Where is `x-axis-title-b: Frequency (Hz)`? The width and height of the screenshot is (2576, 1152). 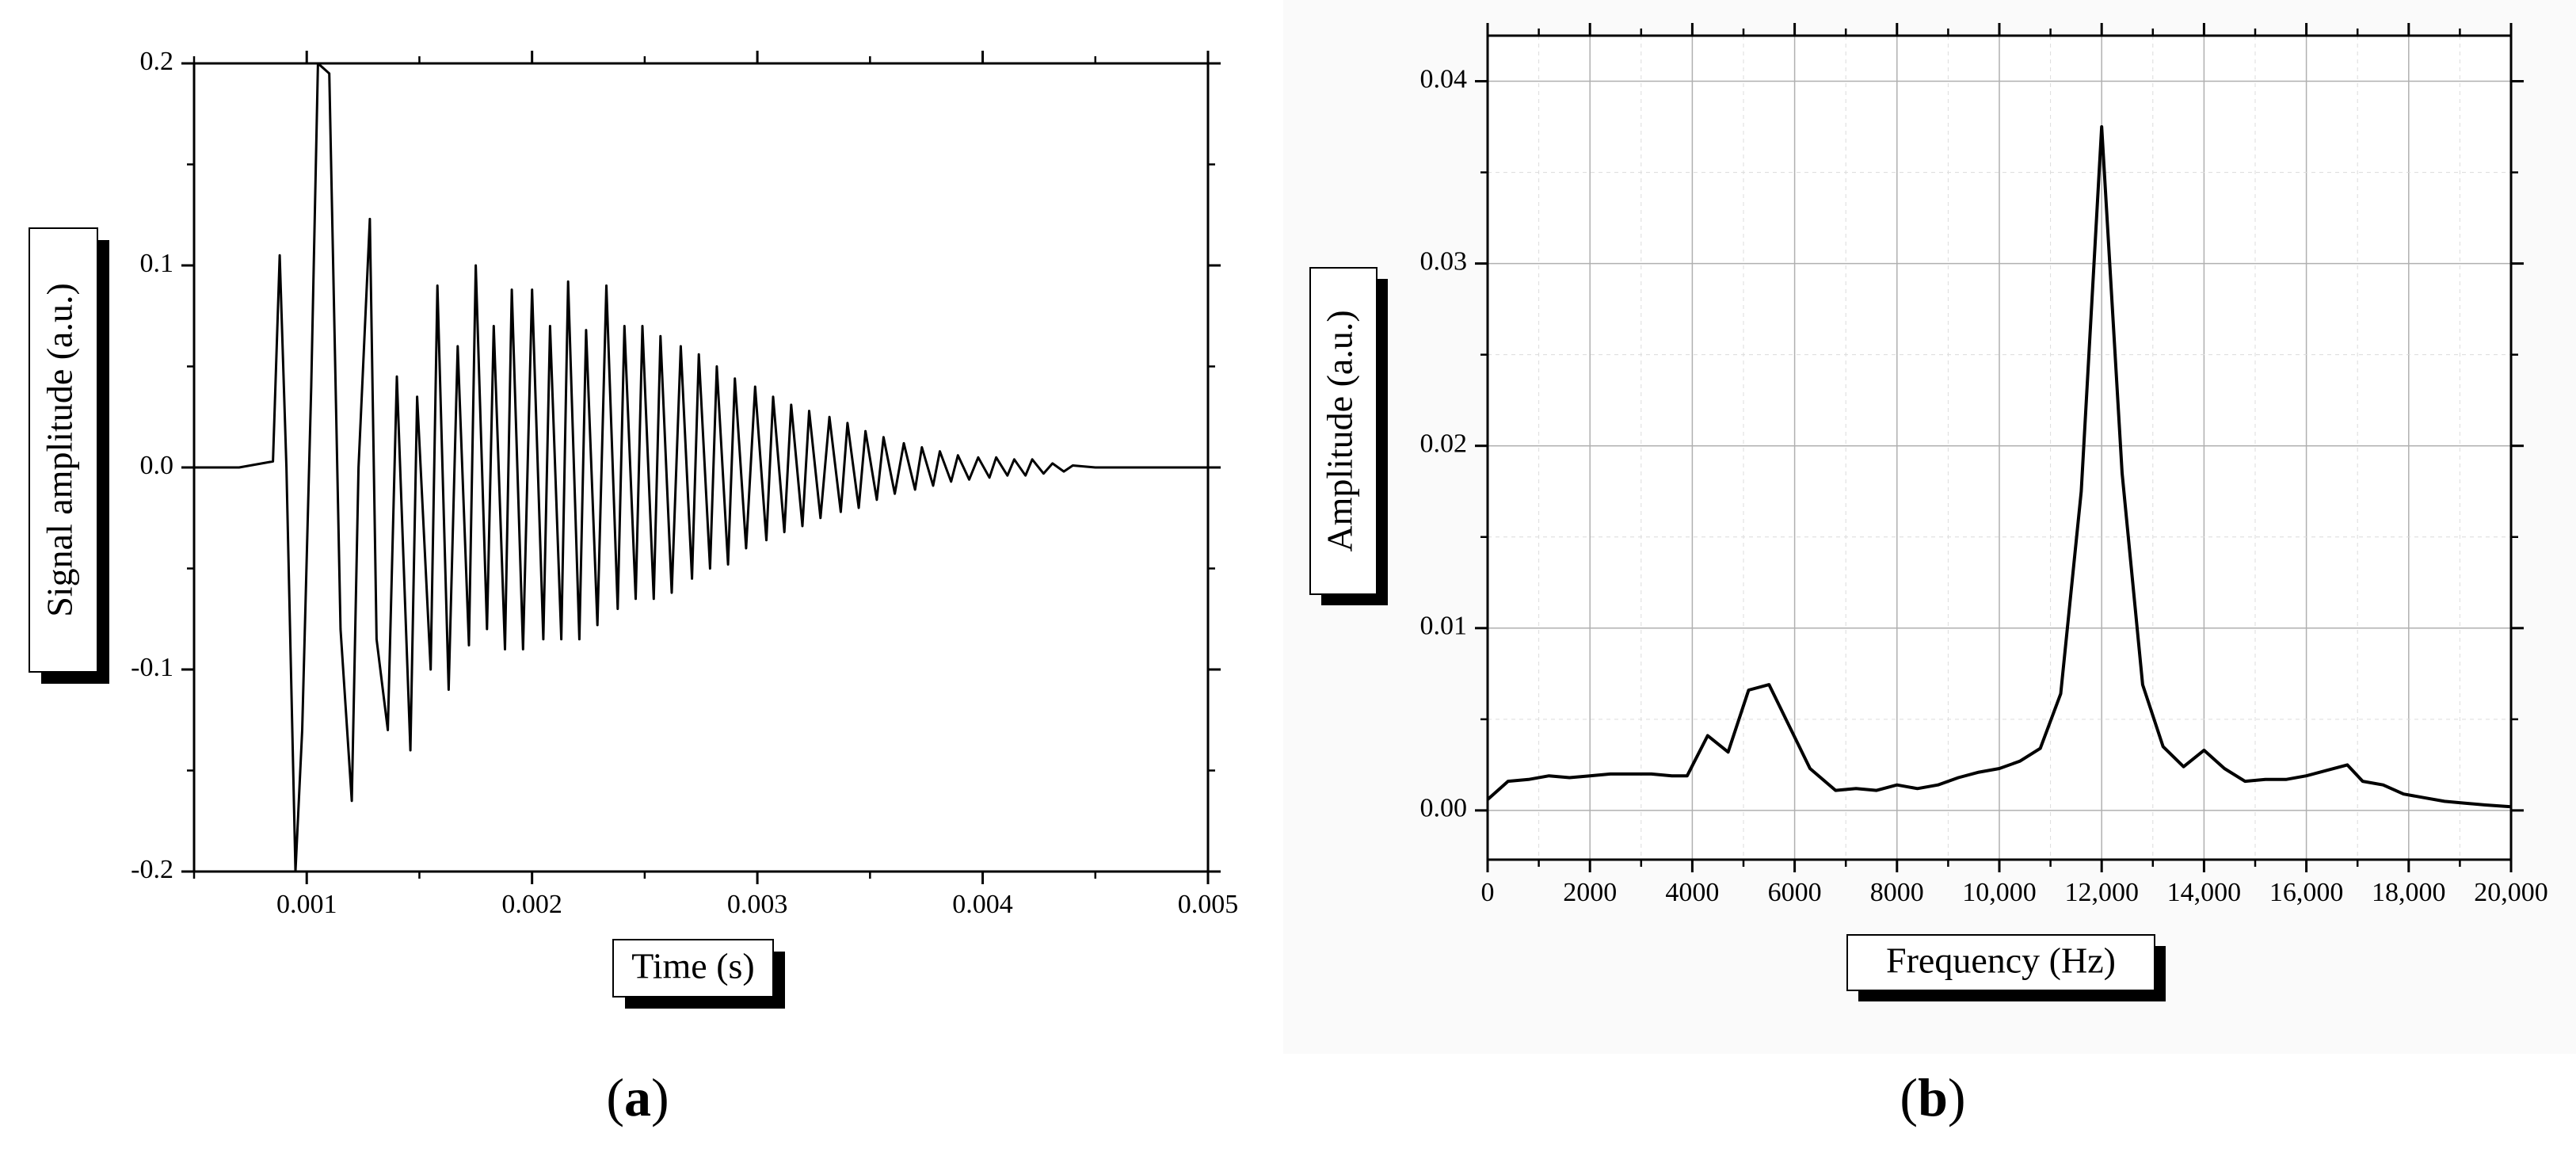 x-axis-title-b: Frequency (Hz) is located at coordinates (2001, 960).